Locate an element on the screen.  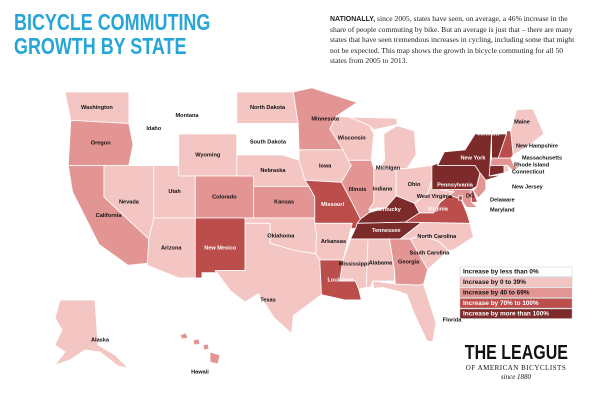
logo-subtitle: OF AMERICAN BICYCLISTS is located at coordinates (516, 368).